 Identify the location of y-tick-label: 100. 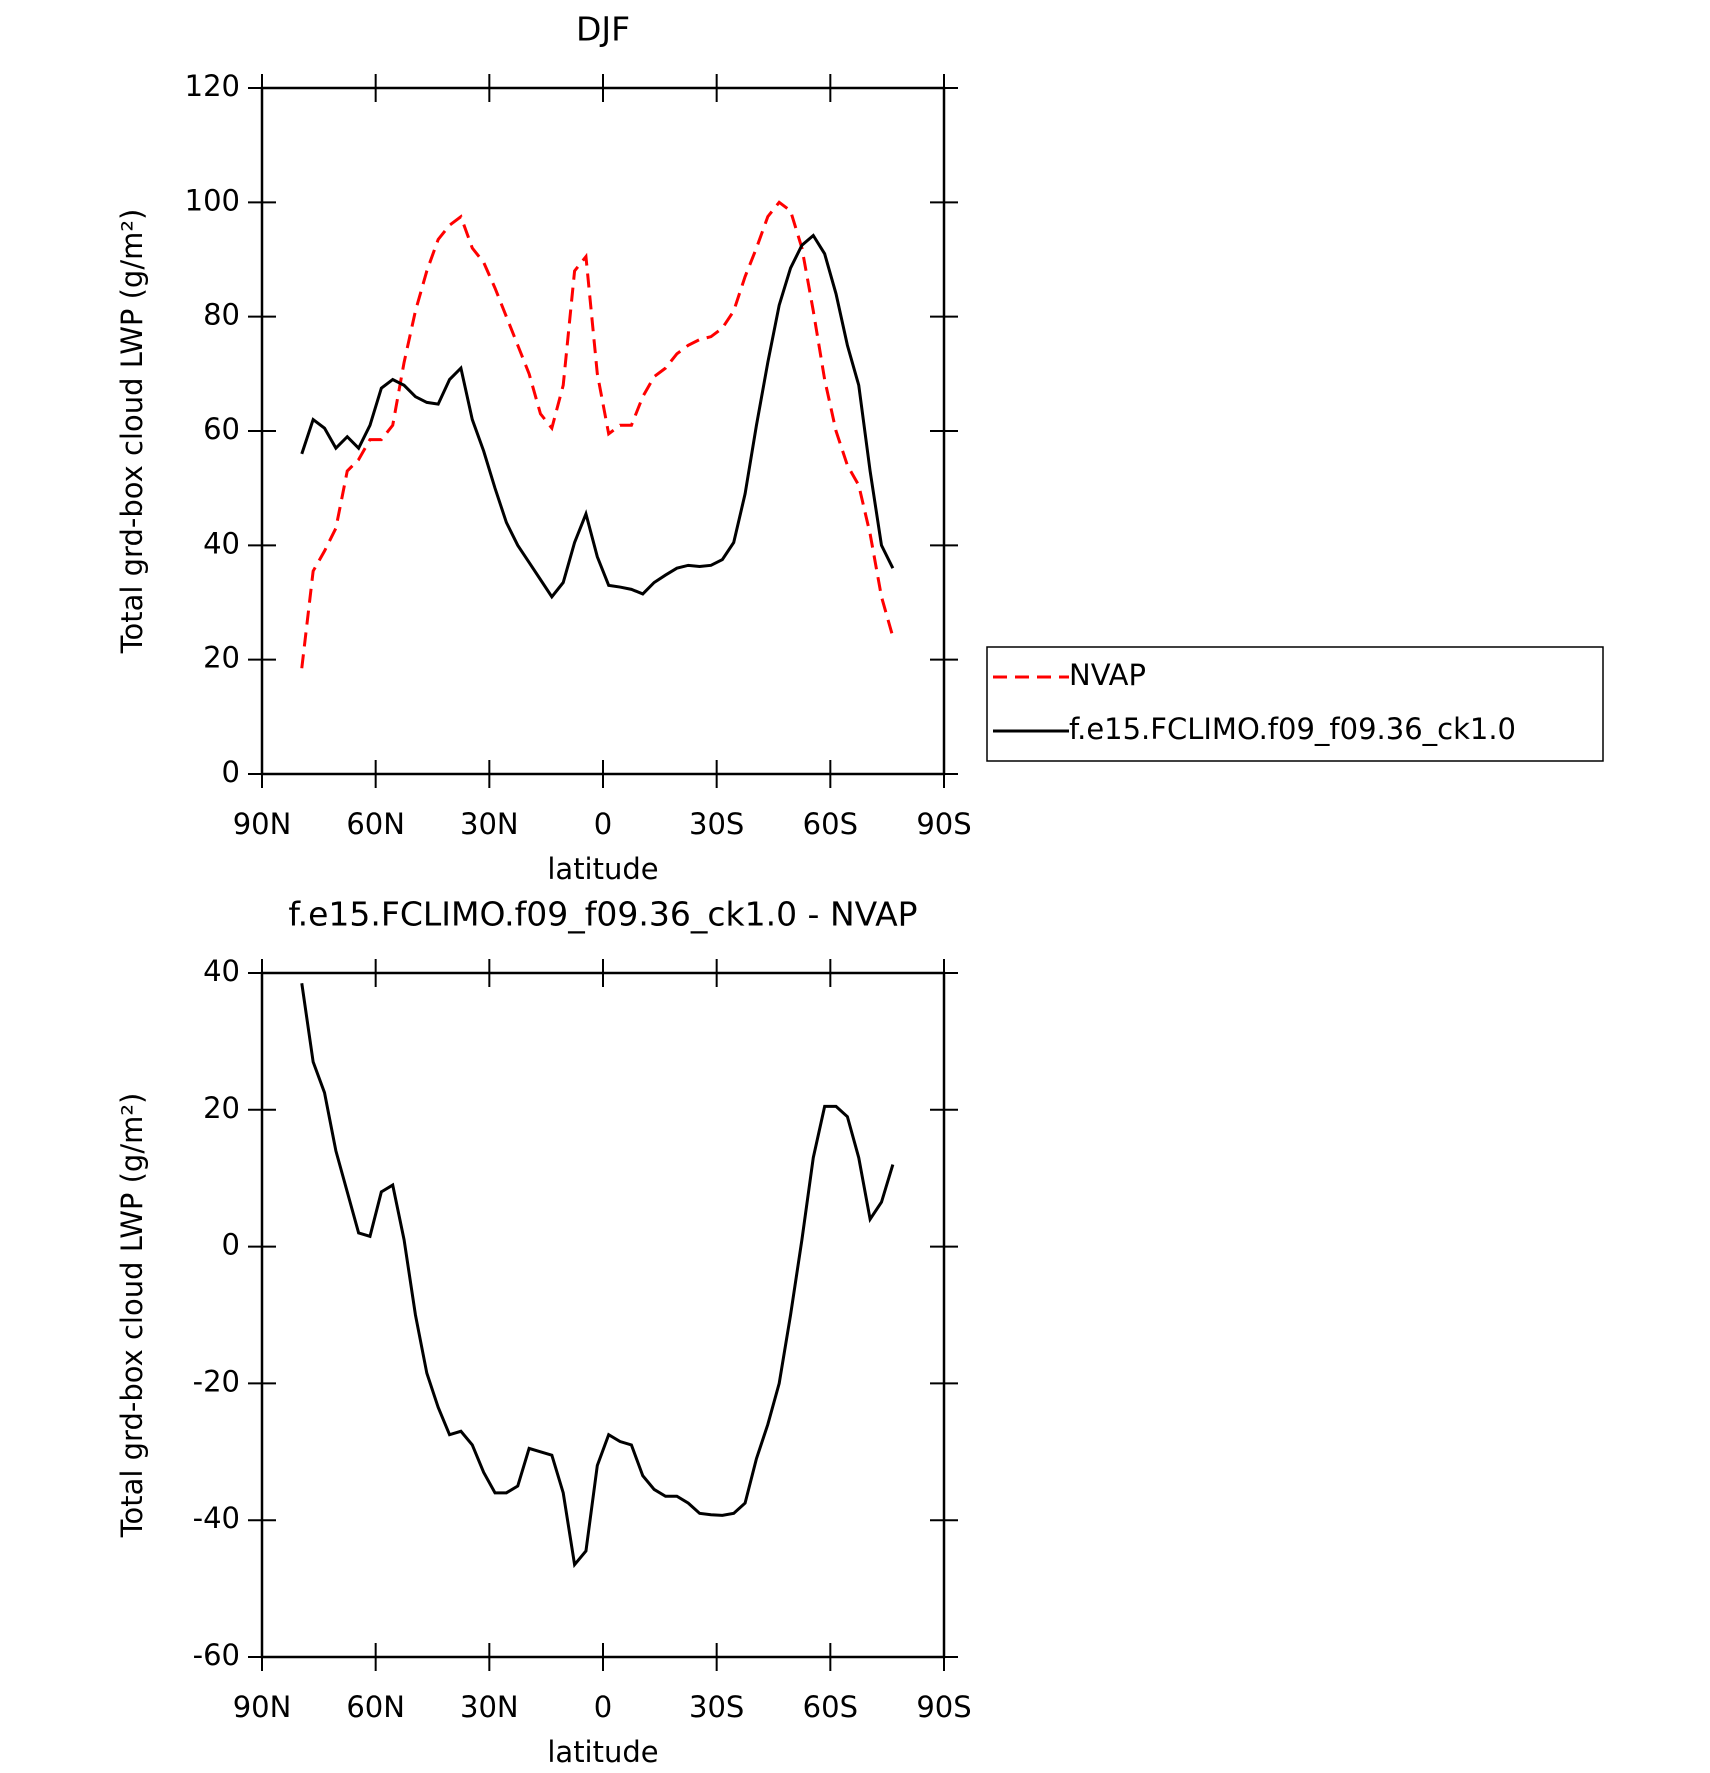
(212, 200).